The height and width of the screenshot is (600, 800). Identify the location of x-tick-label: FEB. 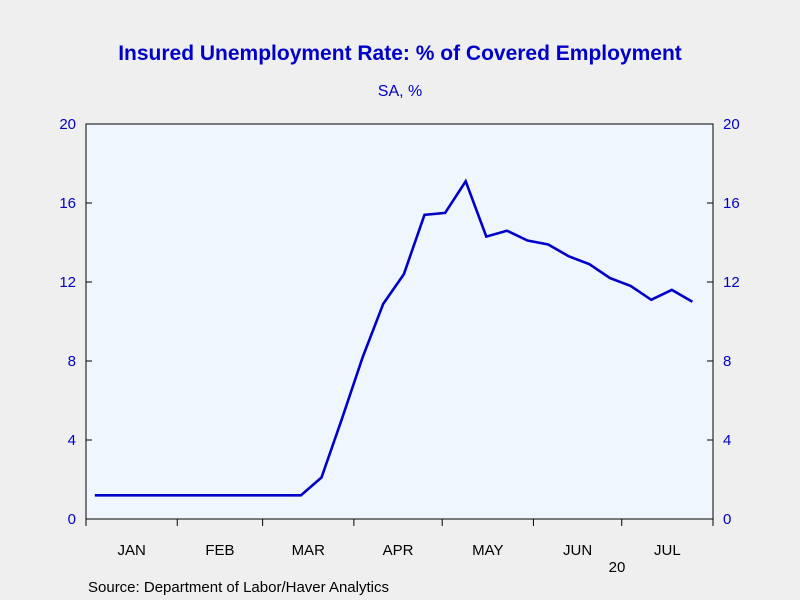
(219, 550).